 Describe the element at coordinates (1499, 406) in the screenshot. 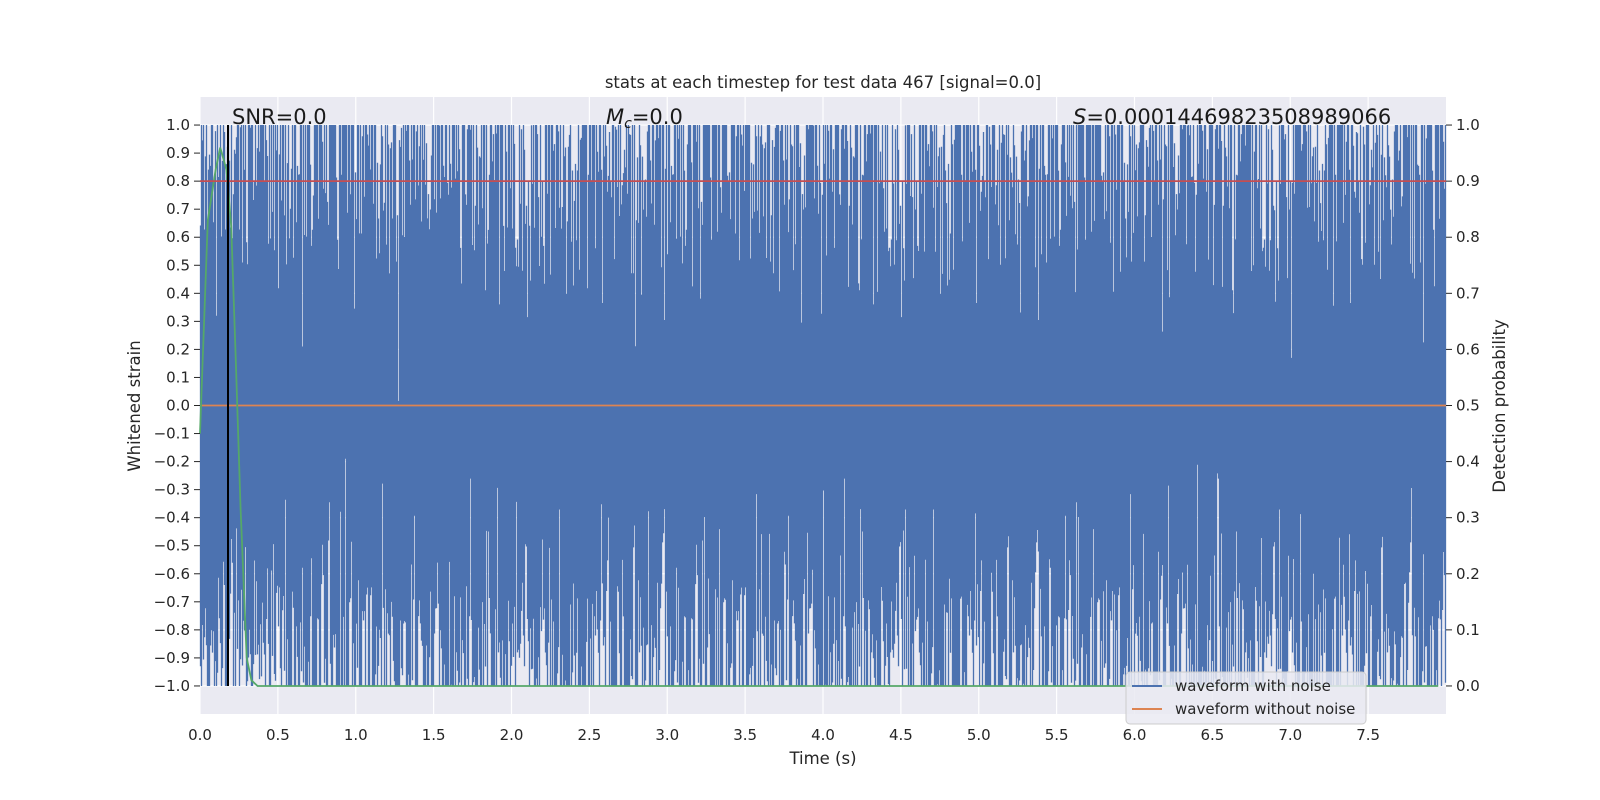

I see `y-right-axis-label: Detection probability` at that location.